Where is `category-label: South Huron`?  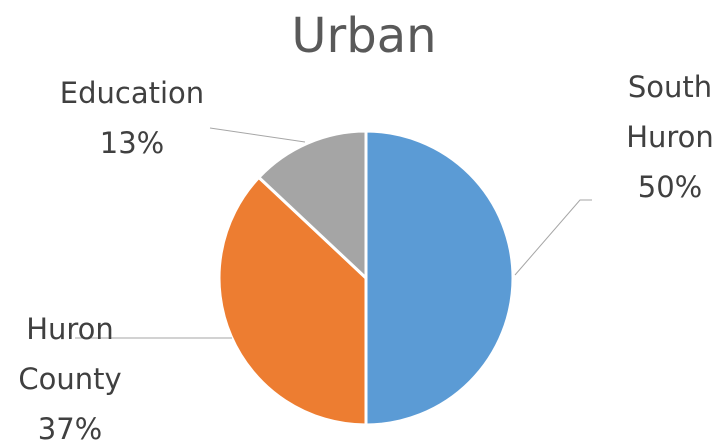
category-label: South Huron is located at coordinates (670, 112).